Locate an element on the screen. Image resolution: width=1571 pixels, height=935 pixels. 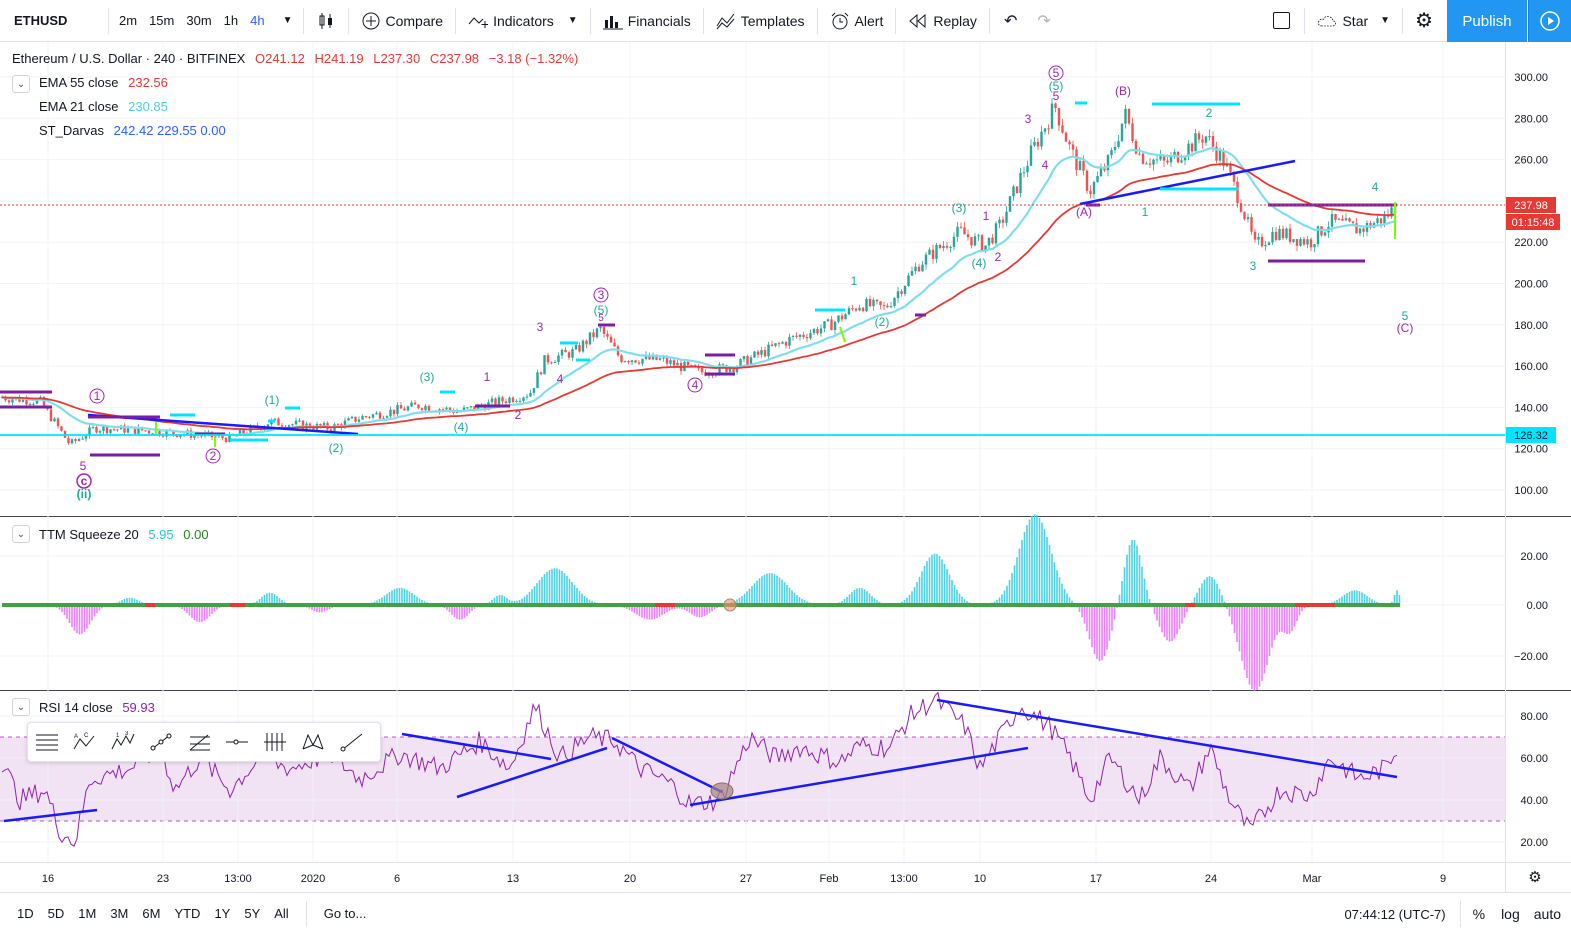
interval-dropdown-button: ▼ is located at coordinates (285, 21).